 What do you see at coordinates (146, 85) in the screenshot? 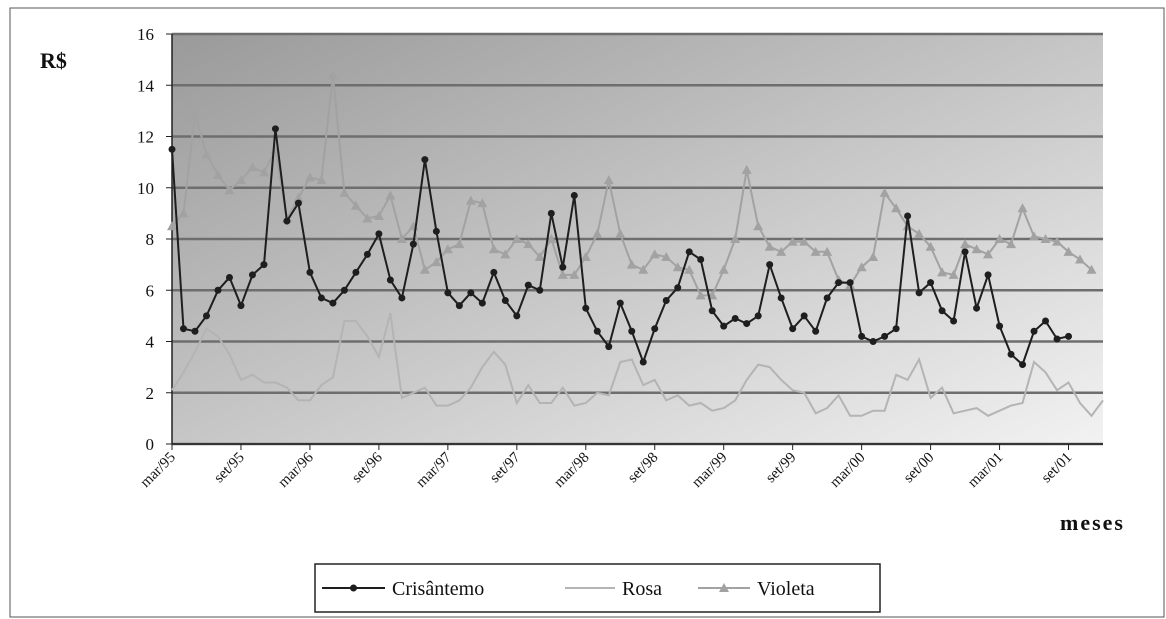
I see `y-tick-label: 14` at bounding box center [146, 85].